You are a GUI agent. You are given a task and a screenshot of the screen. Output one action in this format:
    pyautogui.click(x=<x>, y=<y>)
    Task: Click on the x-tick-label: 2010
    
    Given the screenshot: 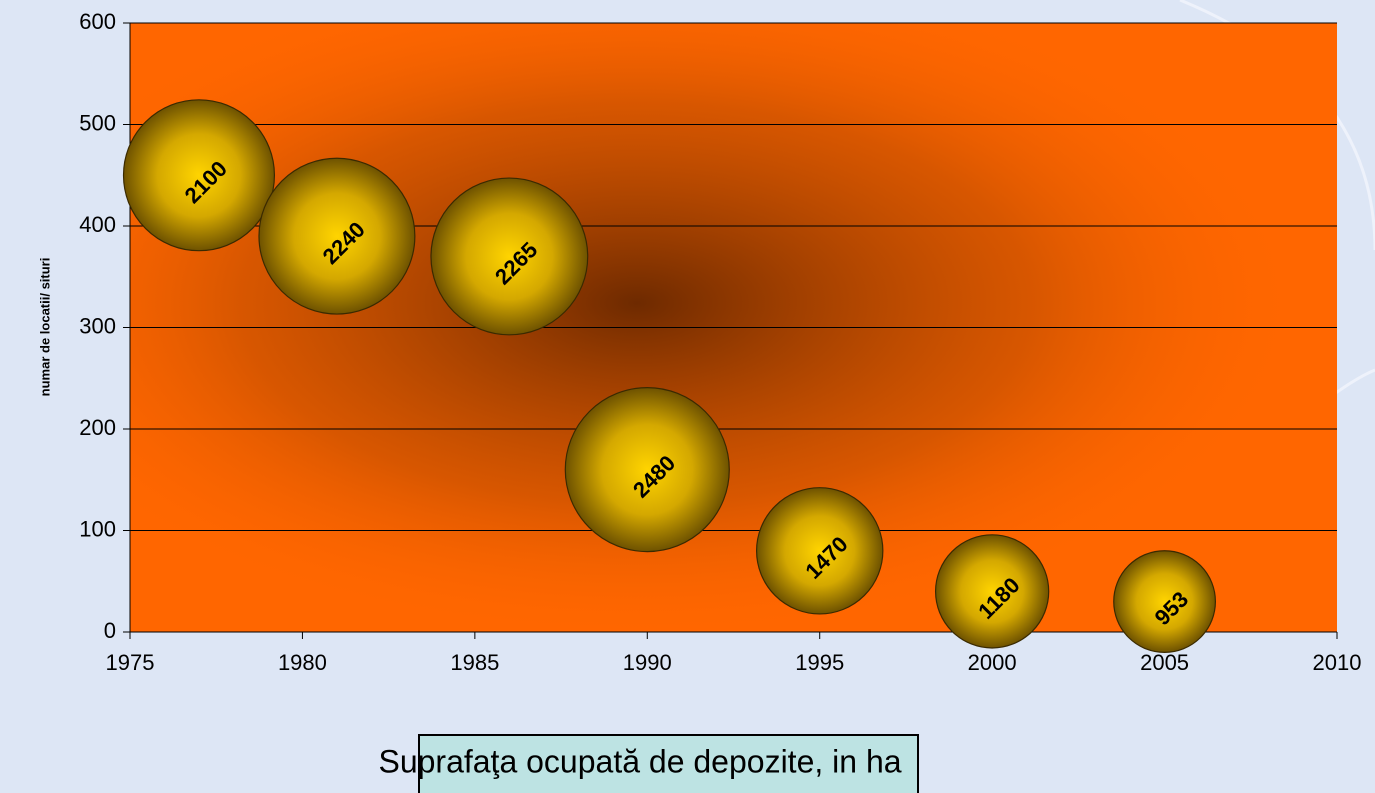 What is the action you would take?
    pyautogui.click(x=1337, y=662)
    